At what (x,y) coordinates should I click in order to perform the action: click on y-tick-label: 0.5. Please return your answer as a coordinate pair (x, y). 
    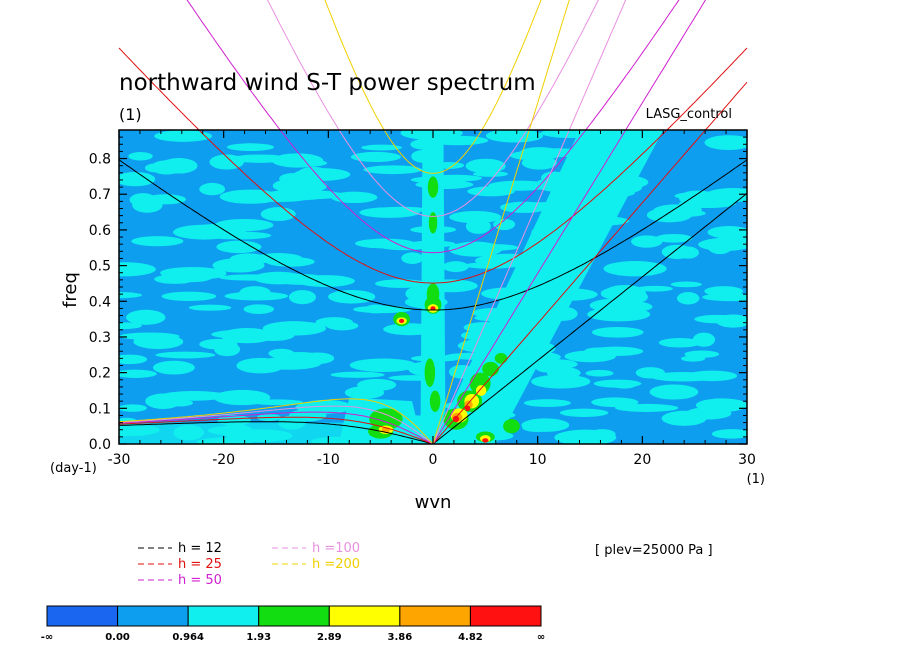
    Looking at the image, I should click on (100, 267).